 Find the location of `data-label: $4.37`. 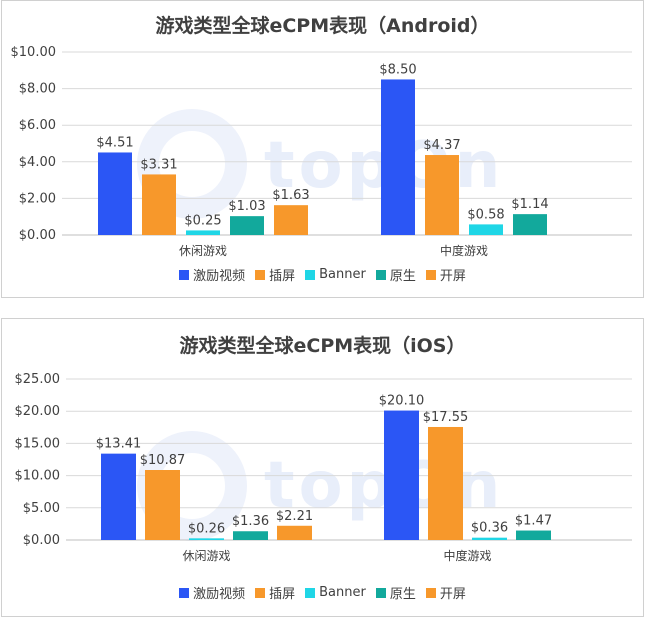

data-label: $4.37 is located at coordinates (441, 145).